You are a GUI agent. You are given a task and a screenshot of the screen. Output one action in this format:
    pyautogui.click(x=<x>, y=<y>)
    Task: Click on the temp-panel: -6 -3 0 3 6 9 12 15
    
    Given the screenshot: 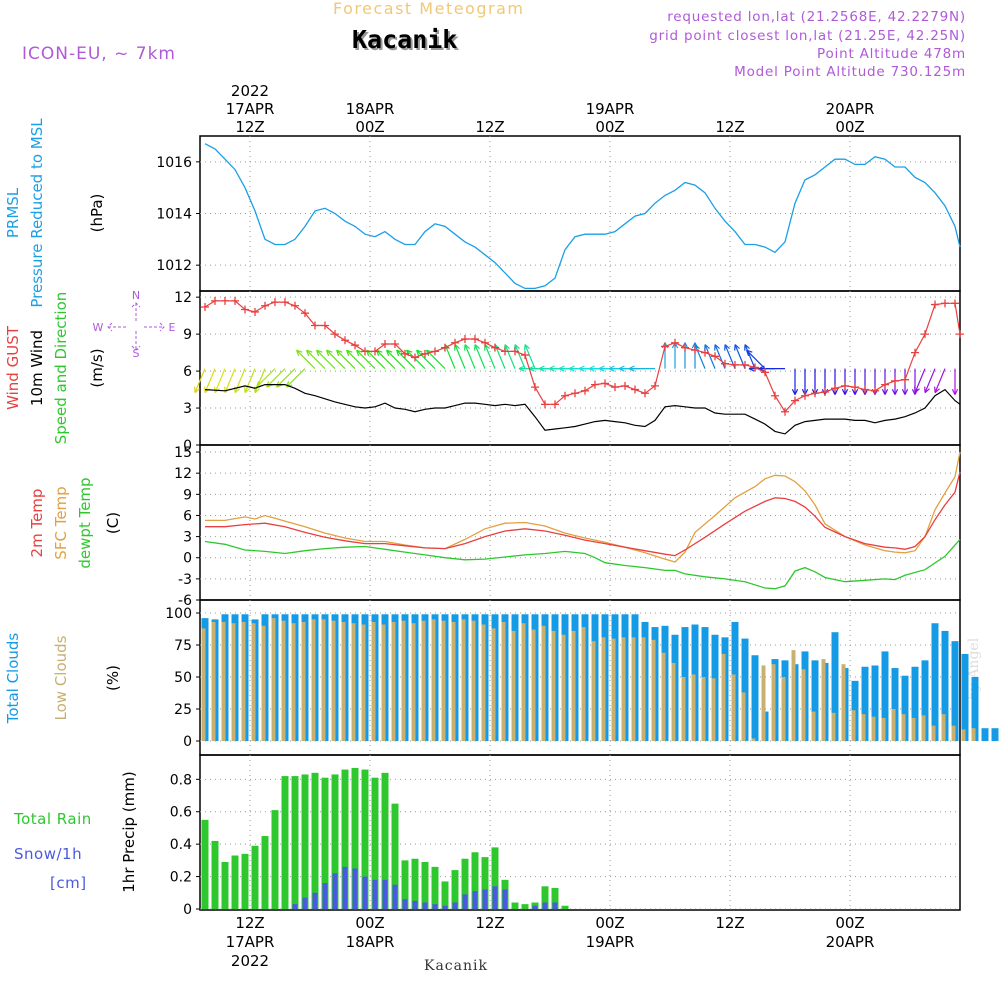 What is the action you would take?
    pyautogui.click(x=567, y=526)
    